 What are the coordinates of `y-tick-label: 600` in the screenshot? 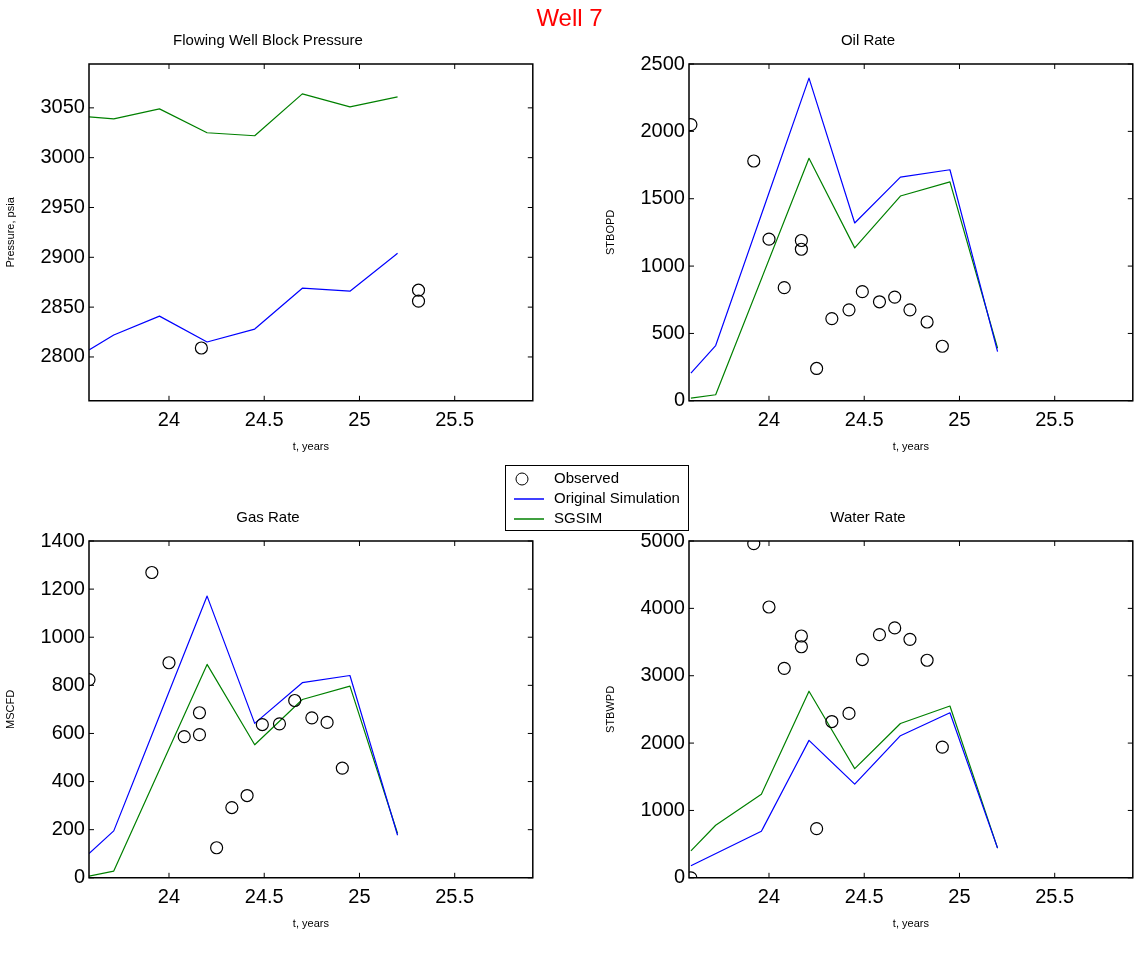 It's located at (68, 731).